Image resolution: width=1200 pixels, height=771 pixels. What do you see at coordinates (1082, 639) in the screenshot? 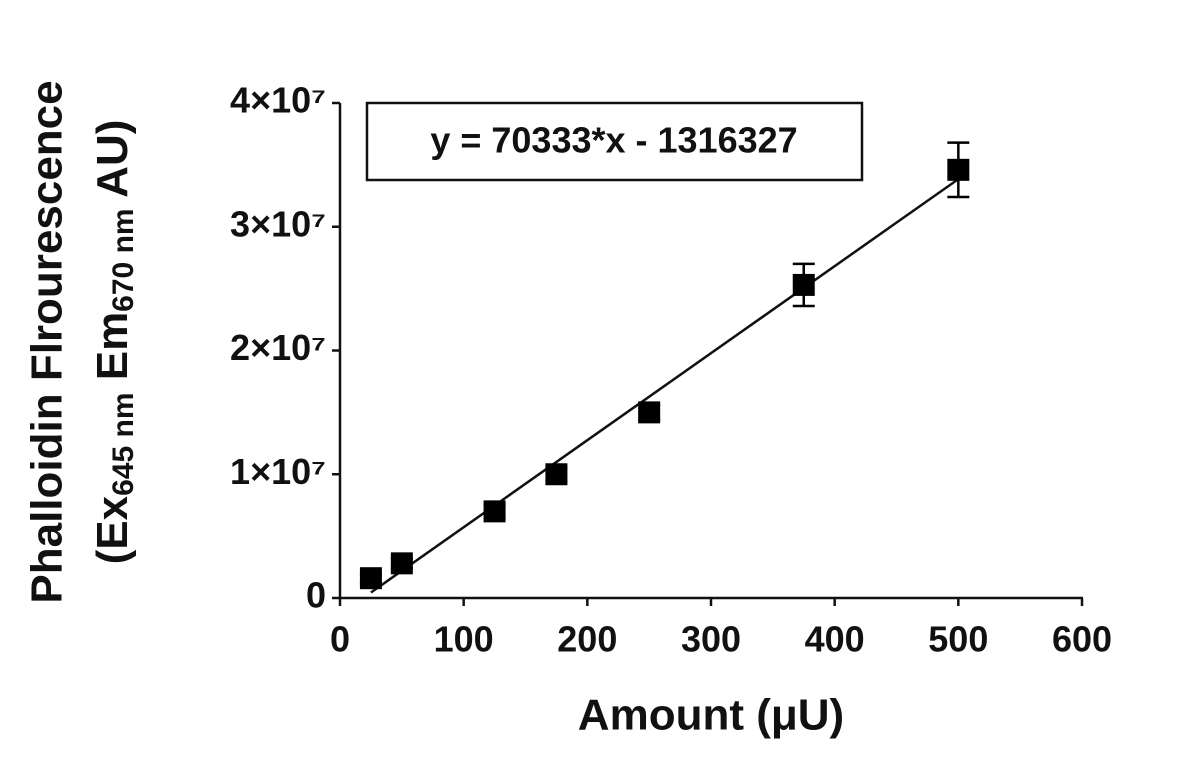
I see `x-tick-label: 600` at bounding box center [1082, 639].